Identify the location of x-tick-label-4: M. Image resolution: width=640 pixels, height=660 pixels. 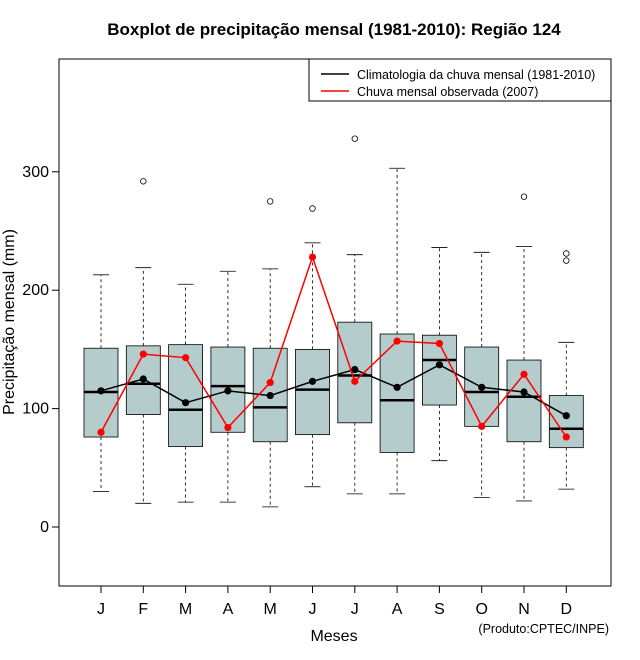
(270, 609).